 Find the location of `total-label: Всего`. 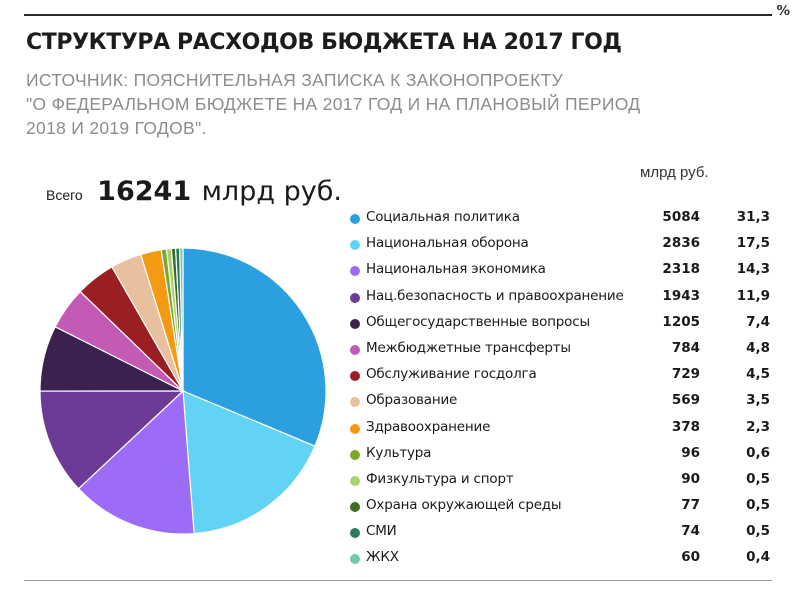

total-label: Всего is located at coordinates (64, 195).